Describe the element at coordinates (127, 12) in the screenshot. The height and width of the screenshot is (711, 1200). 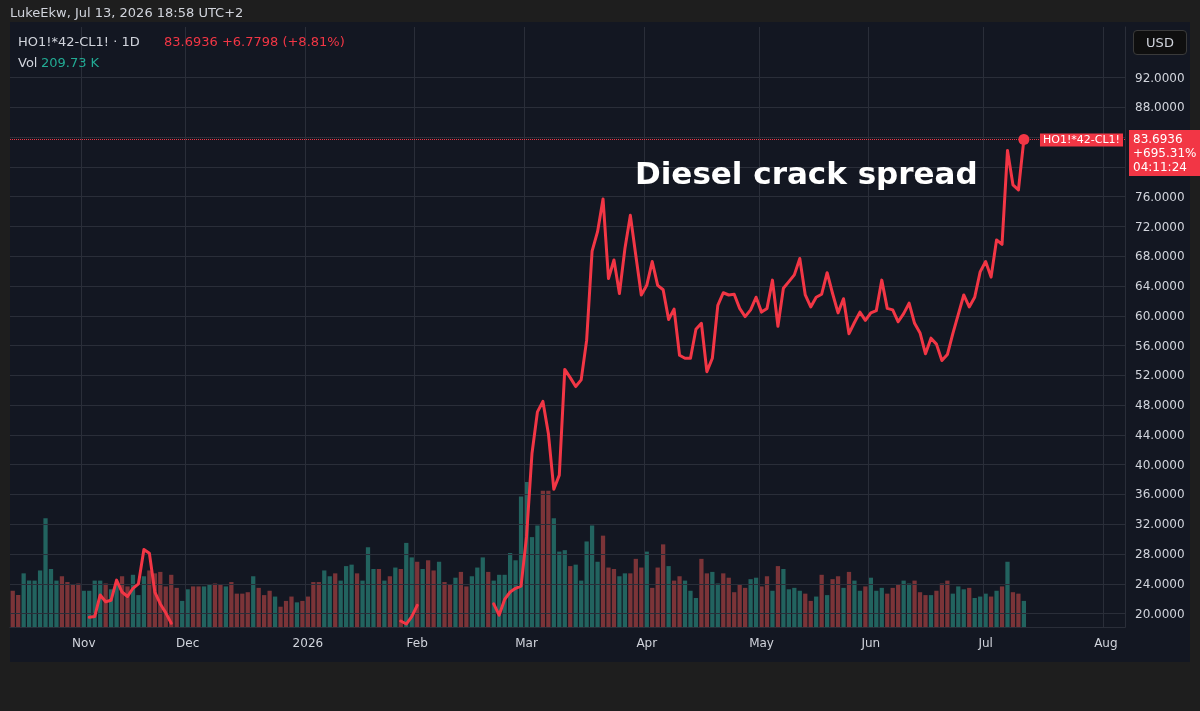
I see `text: LukeEkw, Jul 13, 2026 18:58 UTC+2` at that location.